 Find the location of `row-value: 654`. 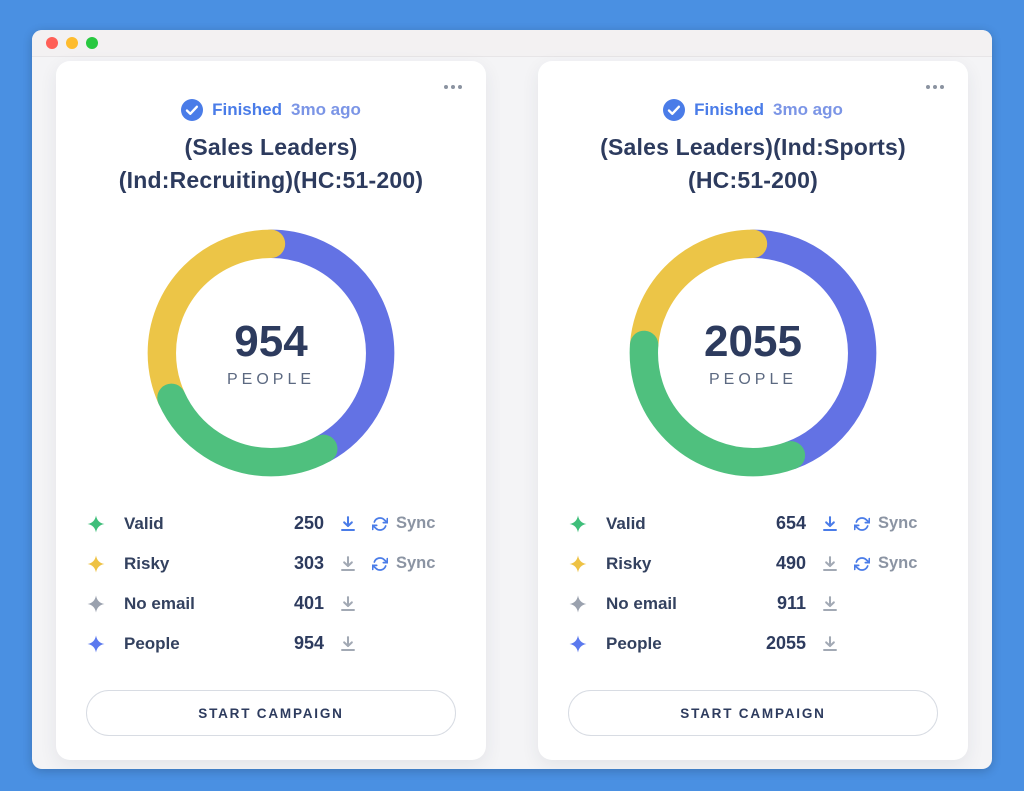

row-value: 654 is located at coordinates (790, 523).